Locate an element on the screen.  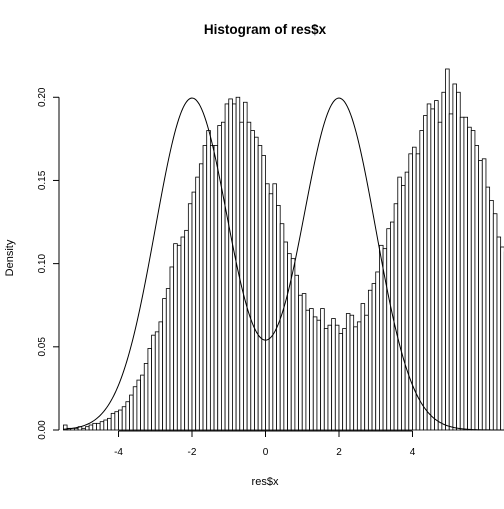
x-axis: -4 -2 0 2 4 is located at coordinates (265, 444).